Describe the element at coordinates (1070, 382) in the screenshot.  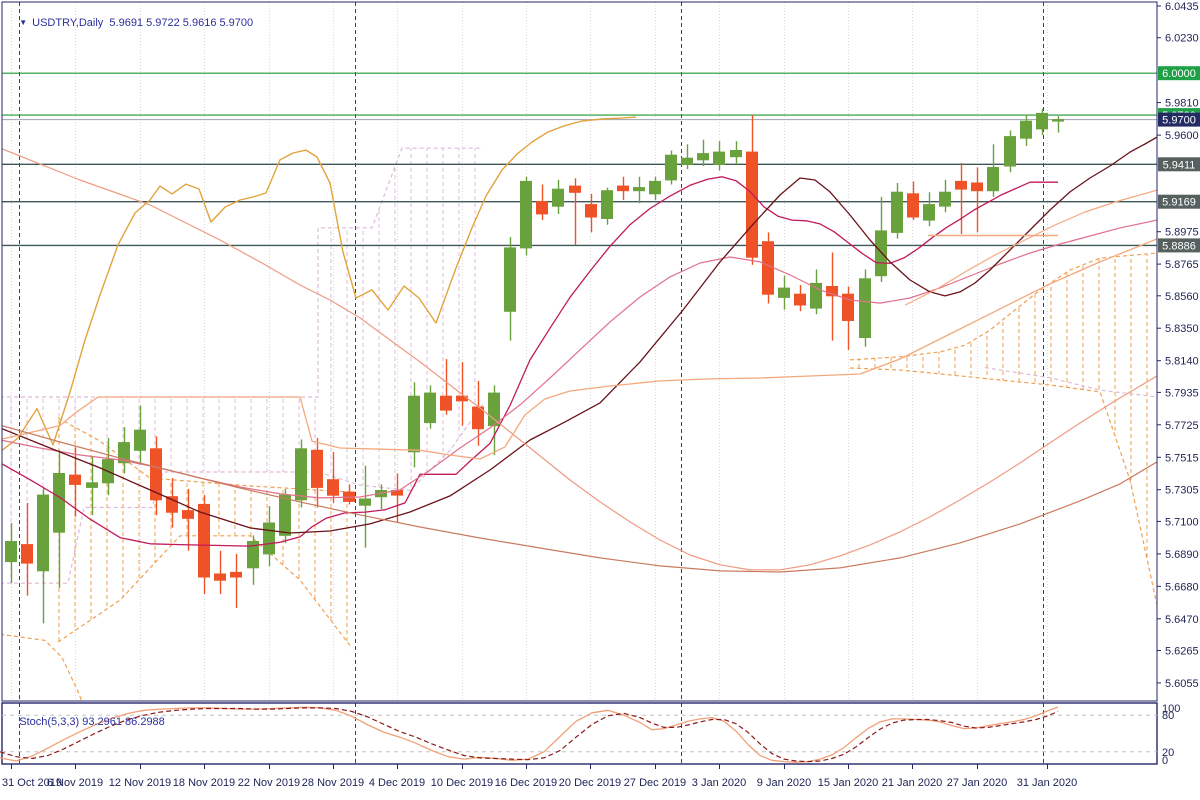
I see `indicator-line-senkou-b-future` at that location.